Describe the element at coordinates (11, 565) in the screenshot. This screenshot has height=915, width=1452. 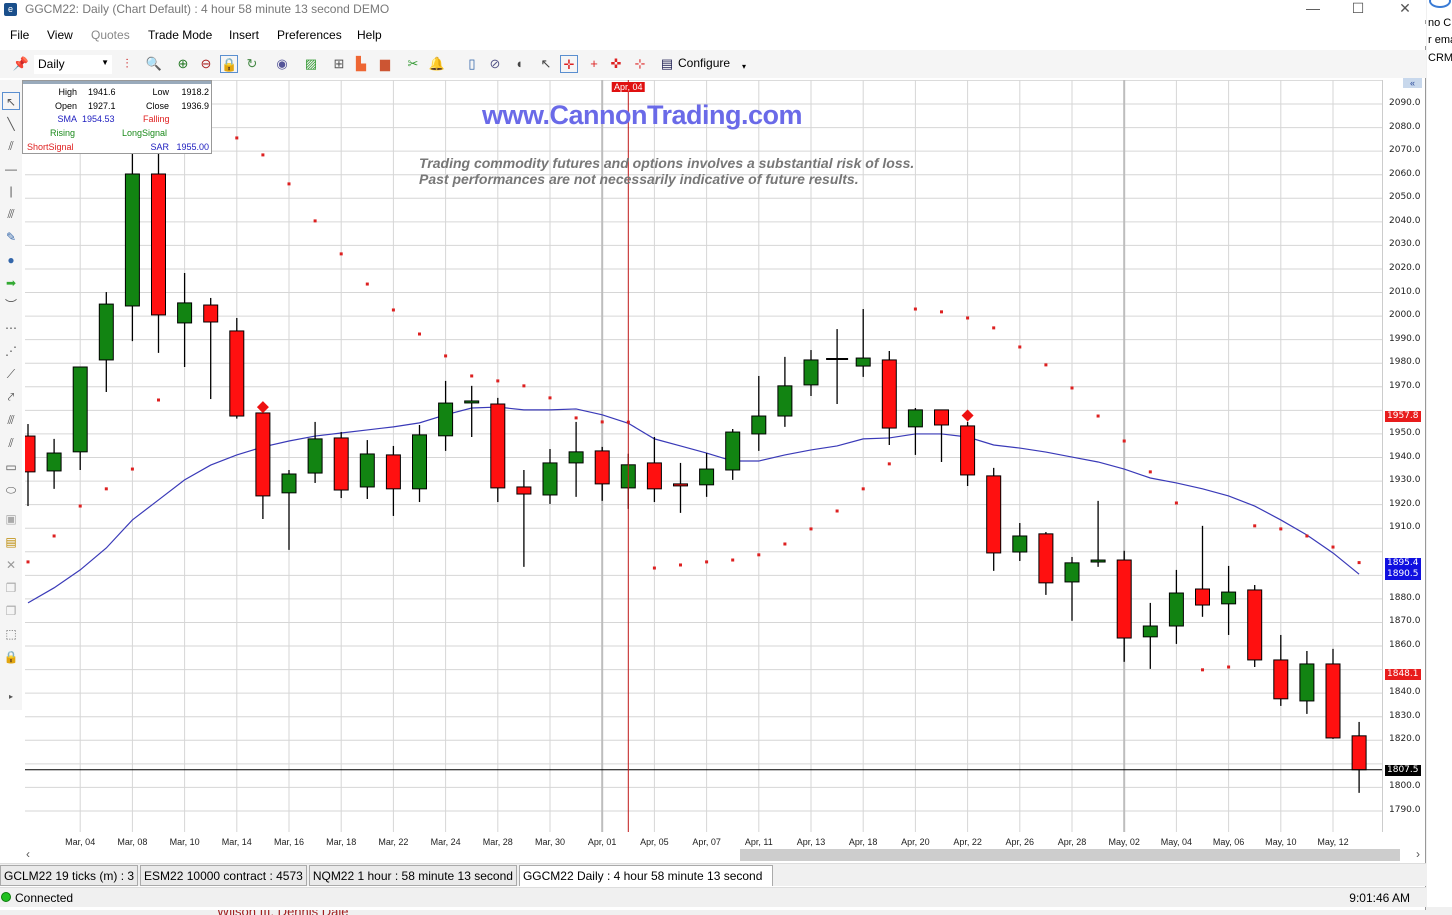
I see `delete-icon: ✕` at that location.